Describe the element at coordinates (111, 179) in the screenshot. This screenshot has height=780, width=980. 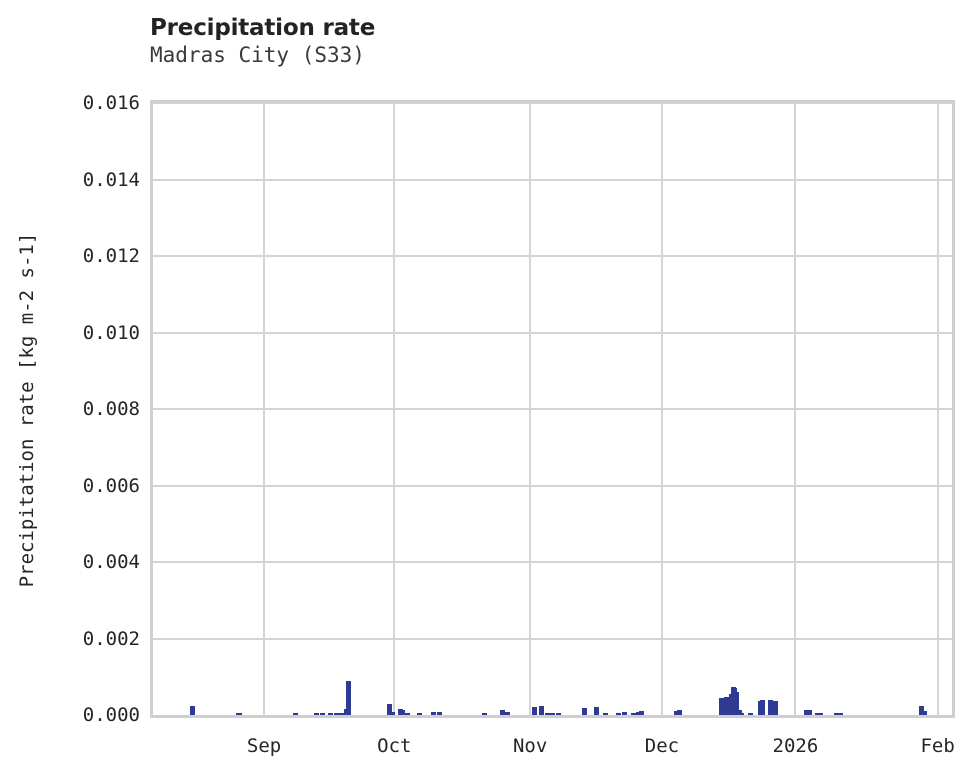
I see `y-tick-label: 0.014` at that location.